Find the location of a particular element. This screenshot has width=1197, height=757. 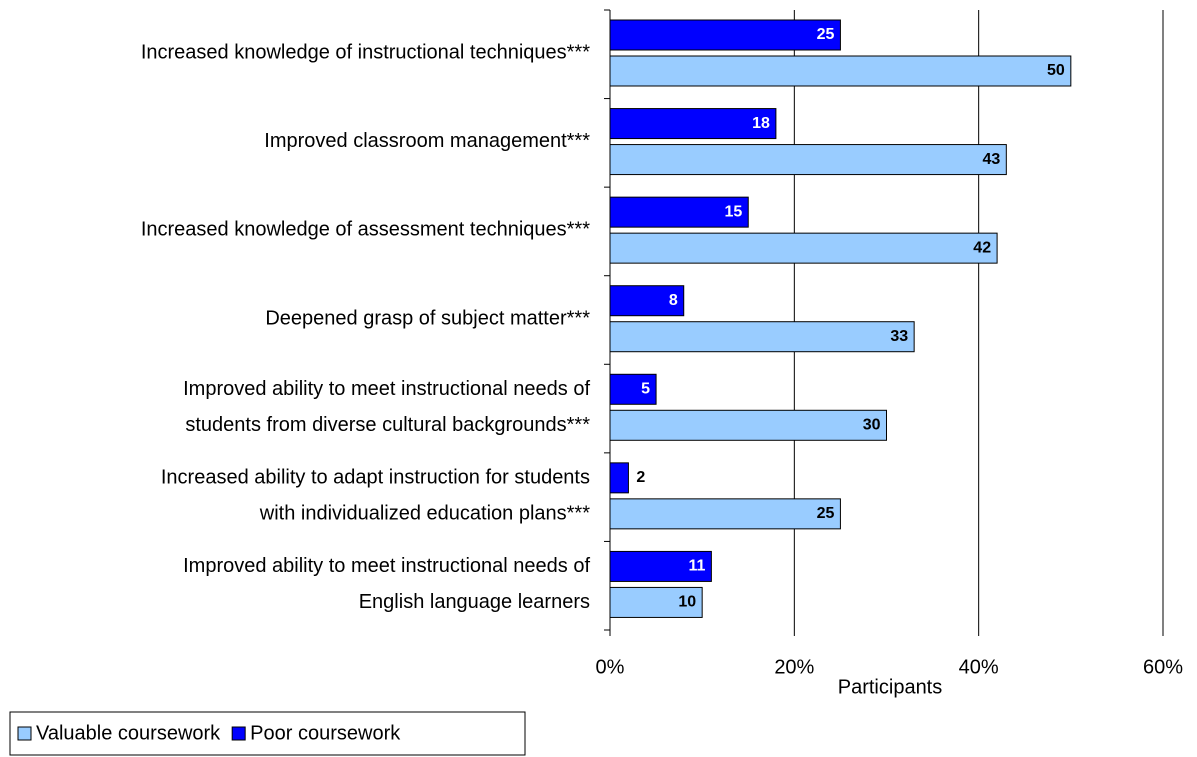

x-tick-label: 20% is located at coordinates (794, 667).